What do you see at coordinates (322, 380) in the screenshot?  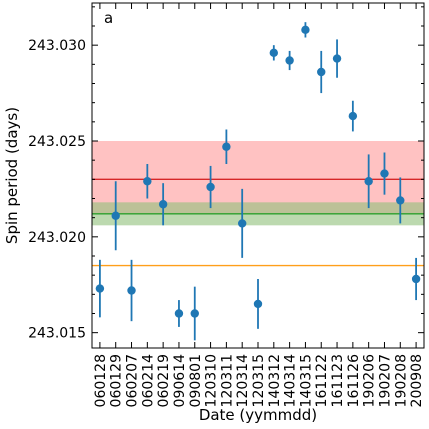 I see `x-tick-label-14: 161122` at bounding box center [322, 380].